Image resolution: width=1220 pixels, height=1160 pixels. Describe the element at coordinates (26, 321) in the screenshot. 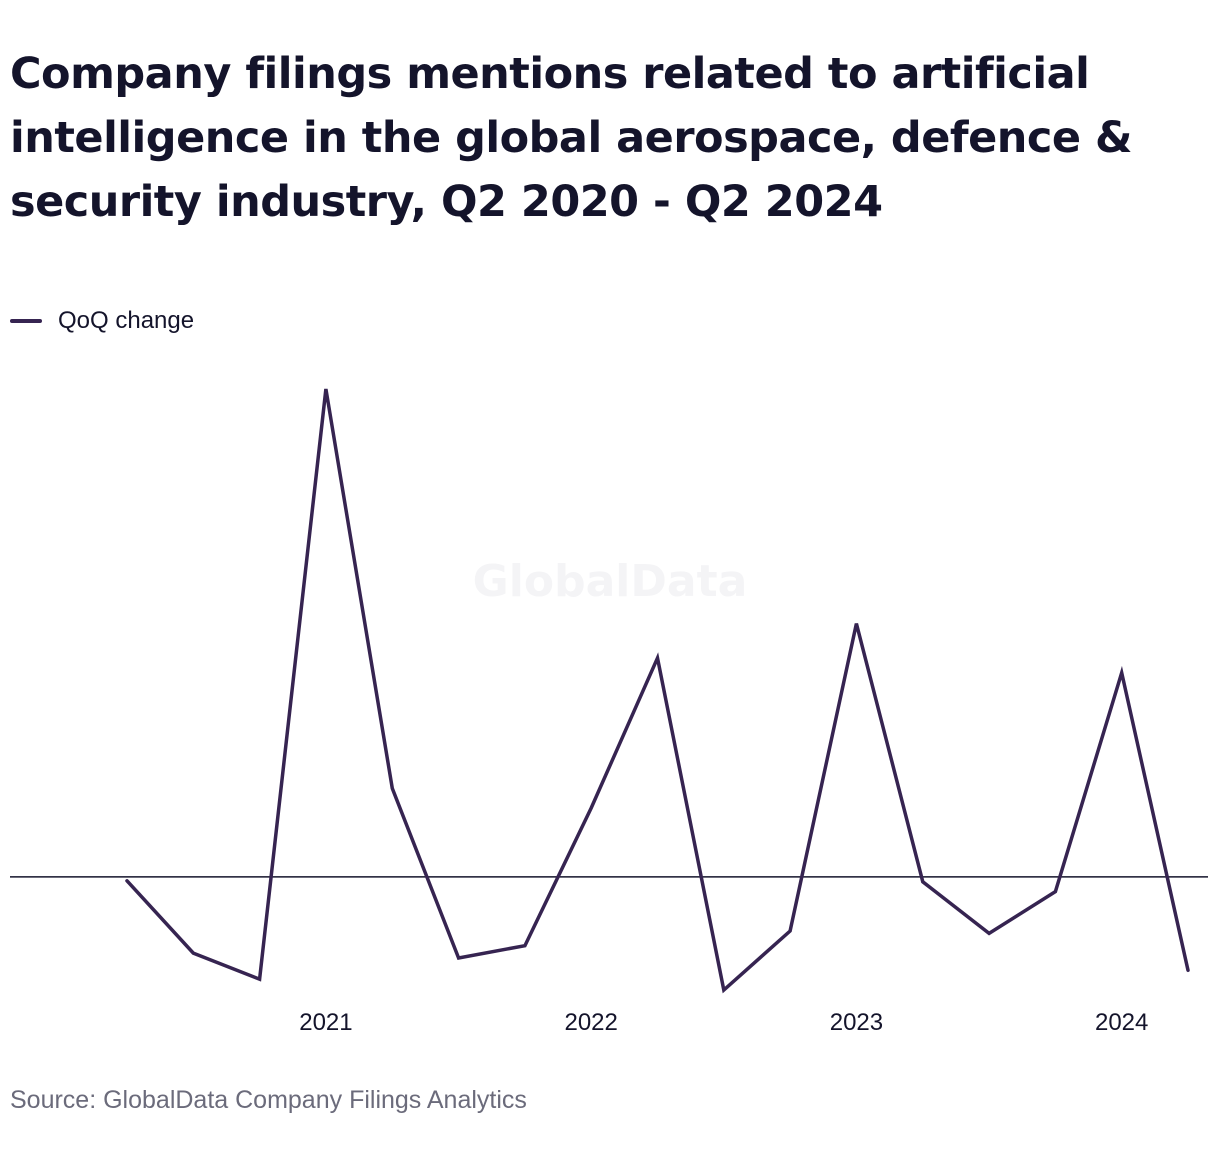

I see `legend-swatch` at that location.